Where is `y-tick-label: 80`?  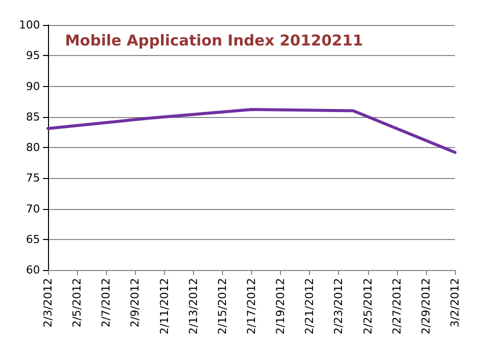
y-tick-label: 80 is located at coordinates (33, 147).